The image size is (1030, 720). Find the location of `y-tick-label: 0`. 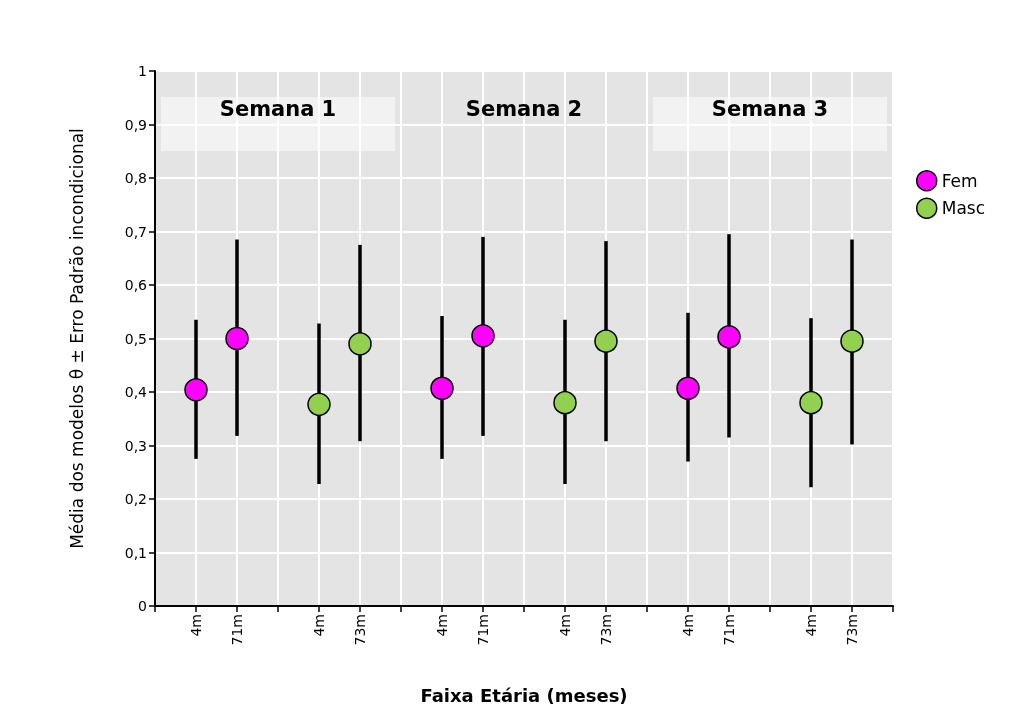

y-tick-label: 0 is located at coordinates (142, 606).